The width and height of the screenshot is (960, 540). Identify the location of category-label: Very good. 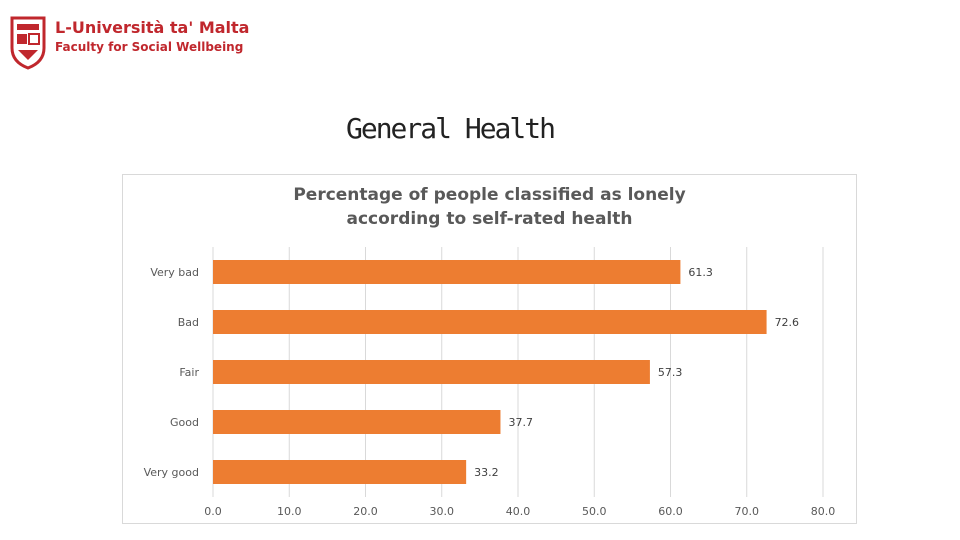
(171, 472).